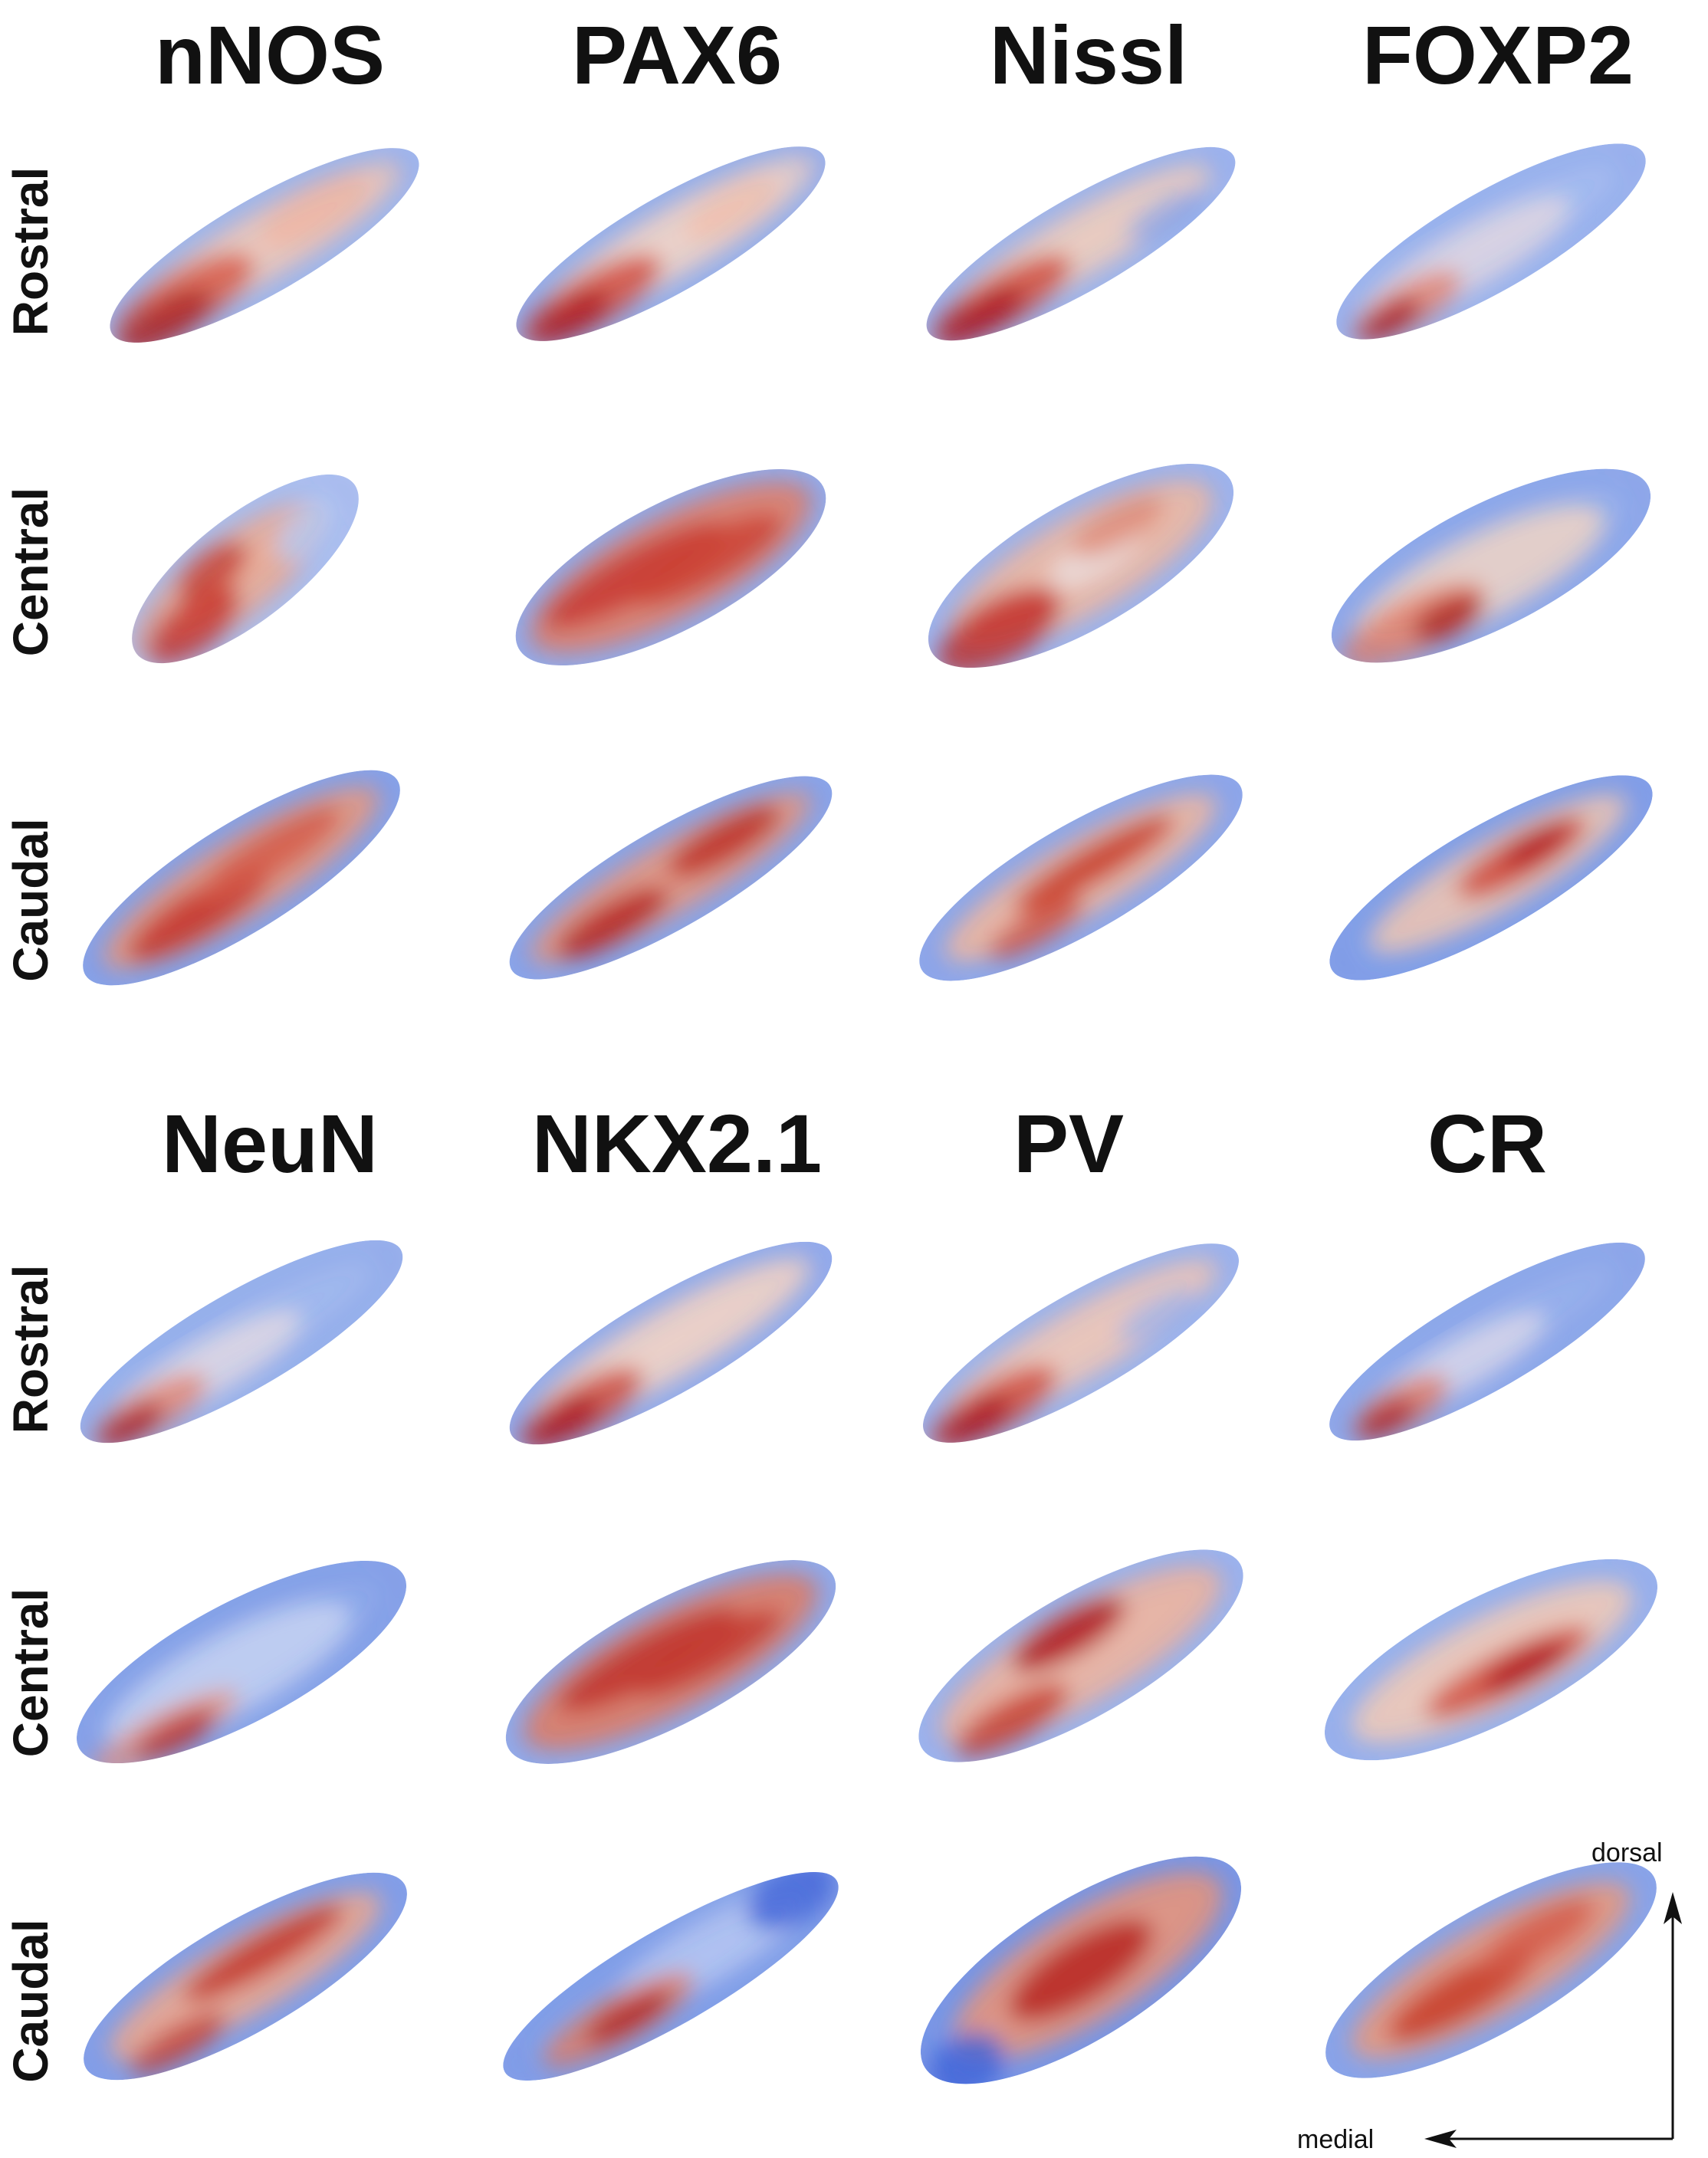 This screenshot has width=1708, height=2158. Describe the element at coordinates (671, 1972) in the screenshot. I see `heatmap-NKX2.1-caudal` at that location.